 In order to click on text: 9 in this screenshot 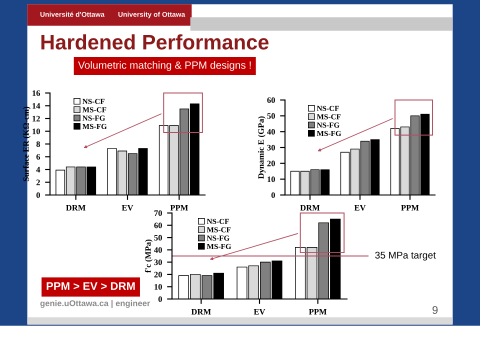, I will do `click(435, 310)`.